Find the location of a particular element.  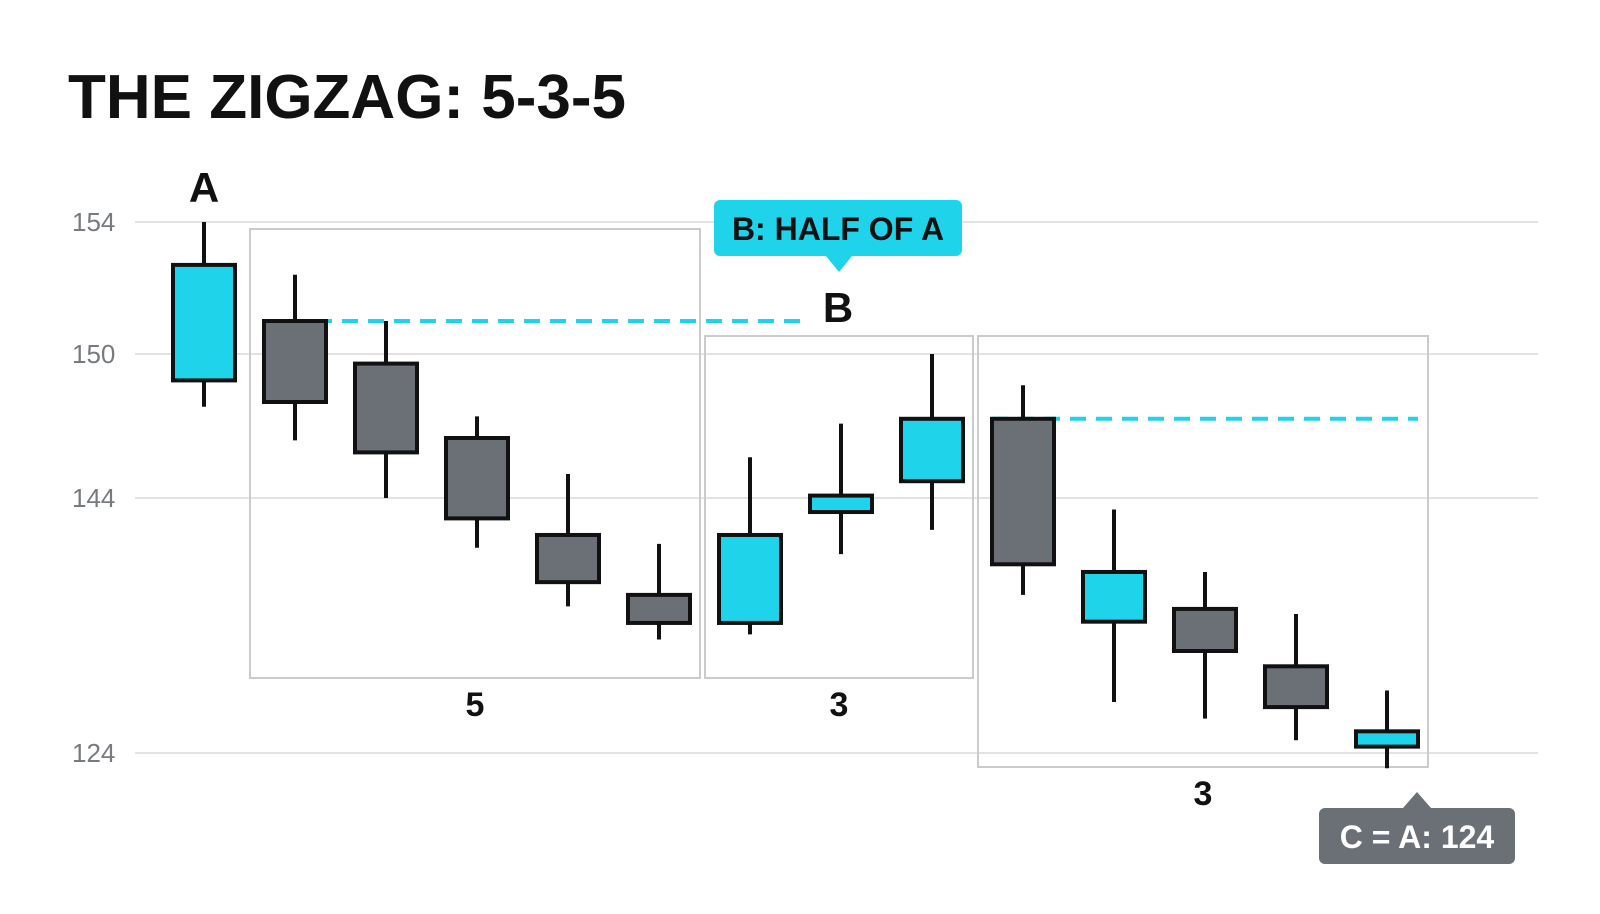

callout-b-pointer is located at coordinates (839, 264).